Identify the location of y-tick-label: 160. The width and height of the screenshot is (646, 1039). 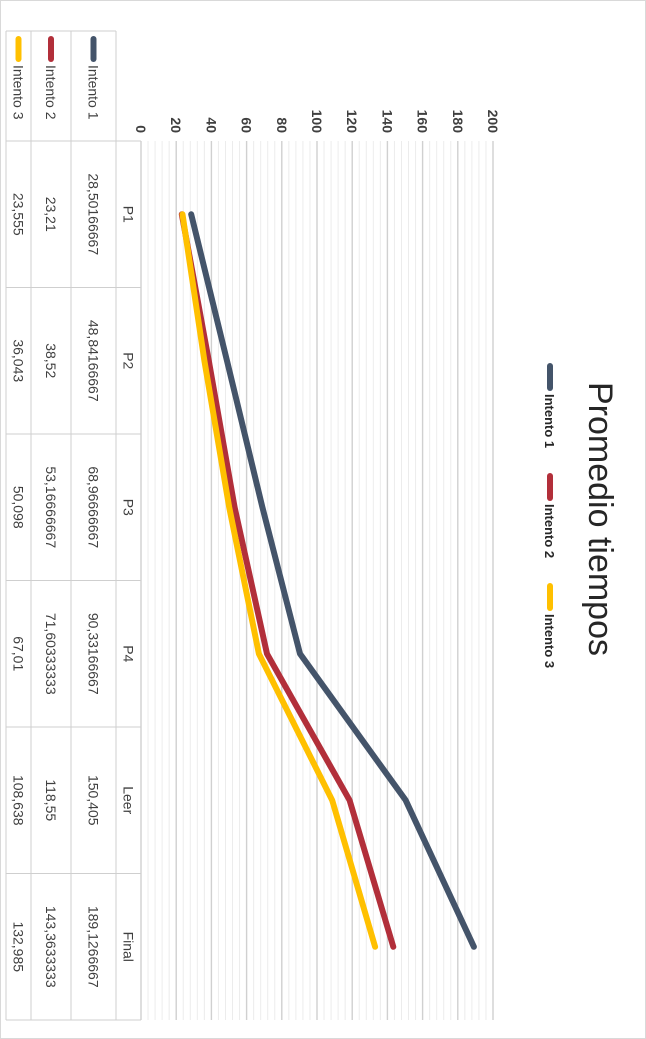
(423, 122).